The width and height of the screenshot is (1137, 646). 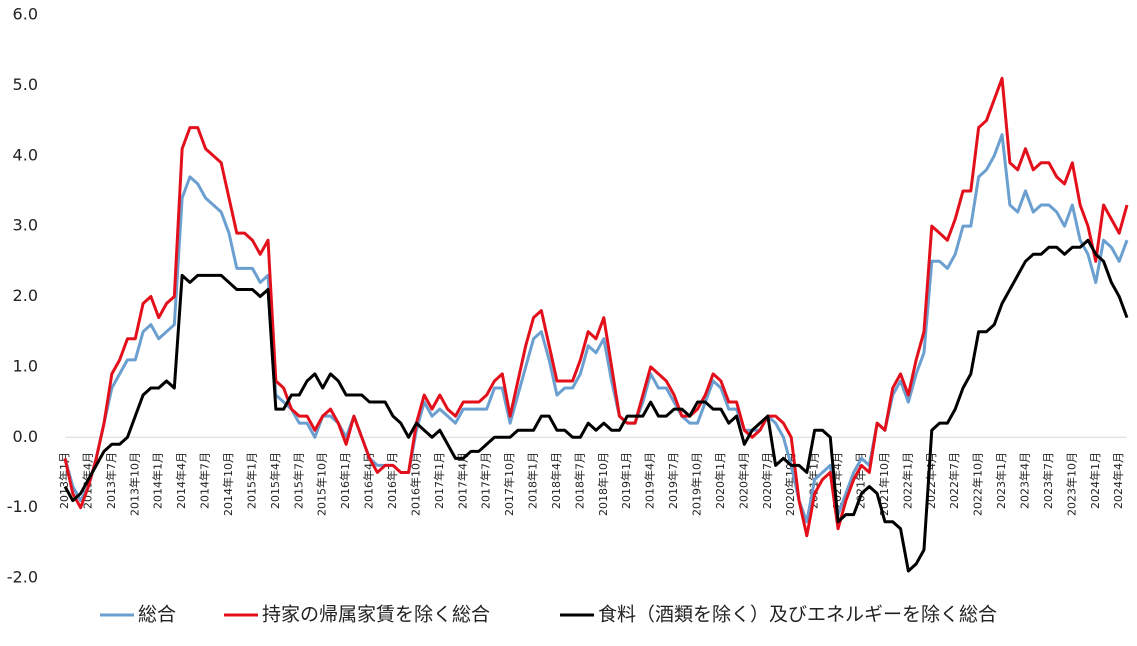 What do you see at coordinates (415, 484) in the screenshot?
I see `x-tick-label: 2016年10月` at bounding box center [415, 484].